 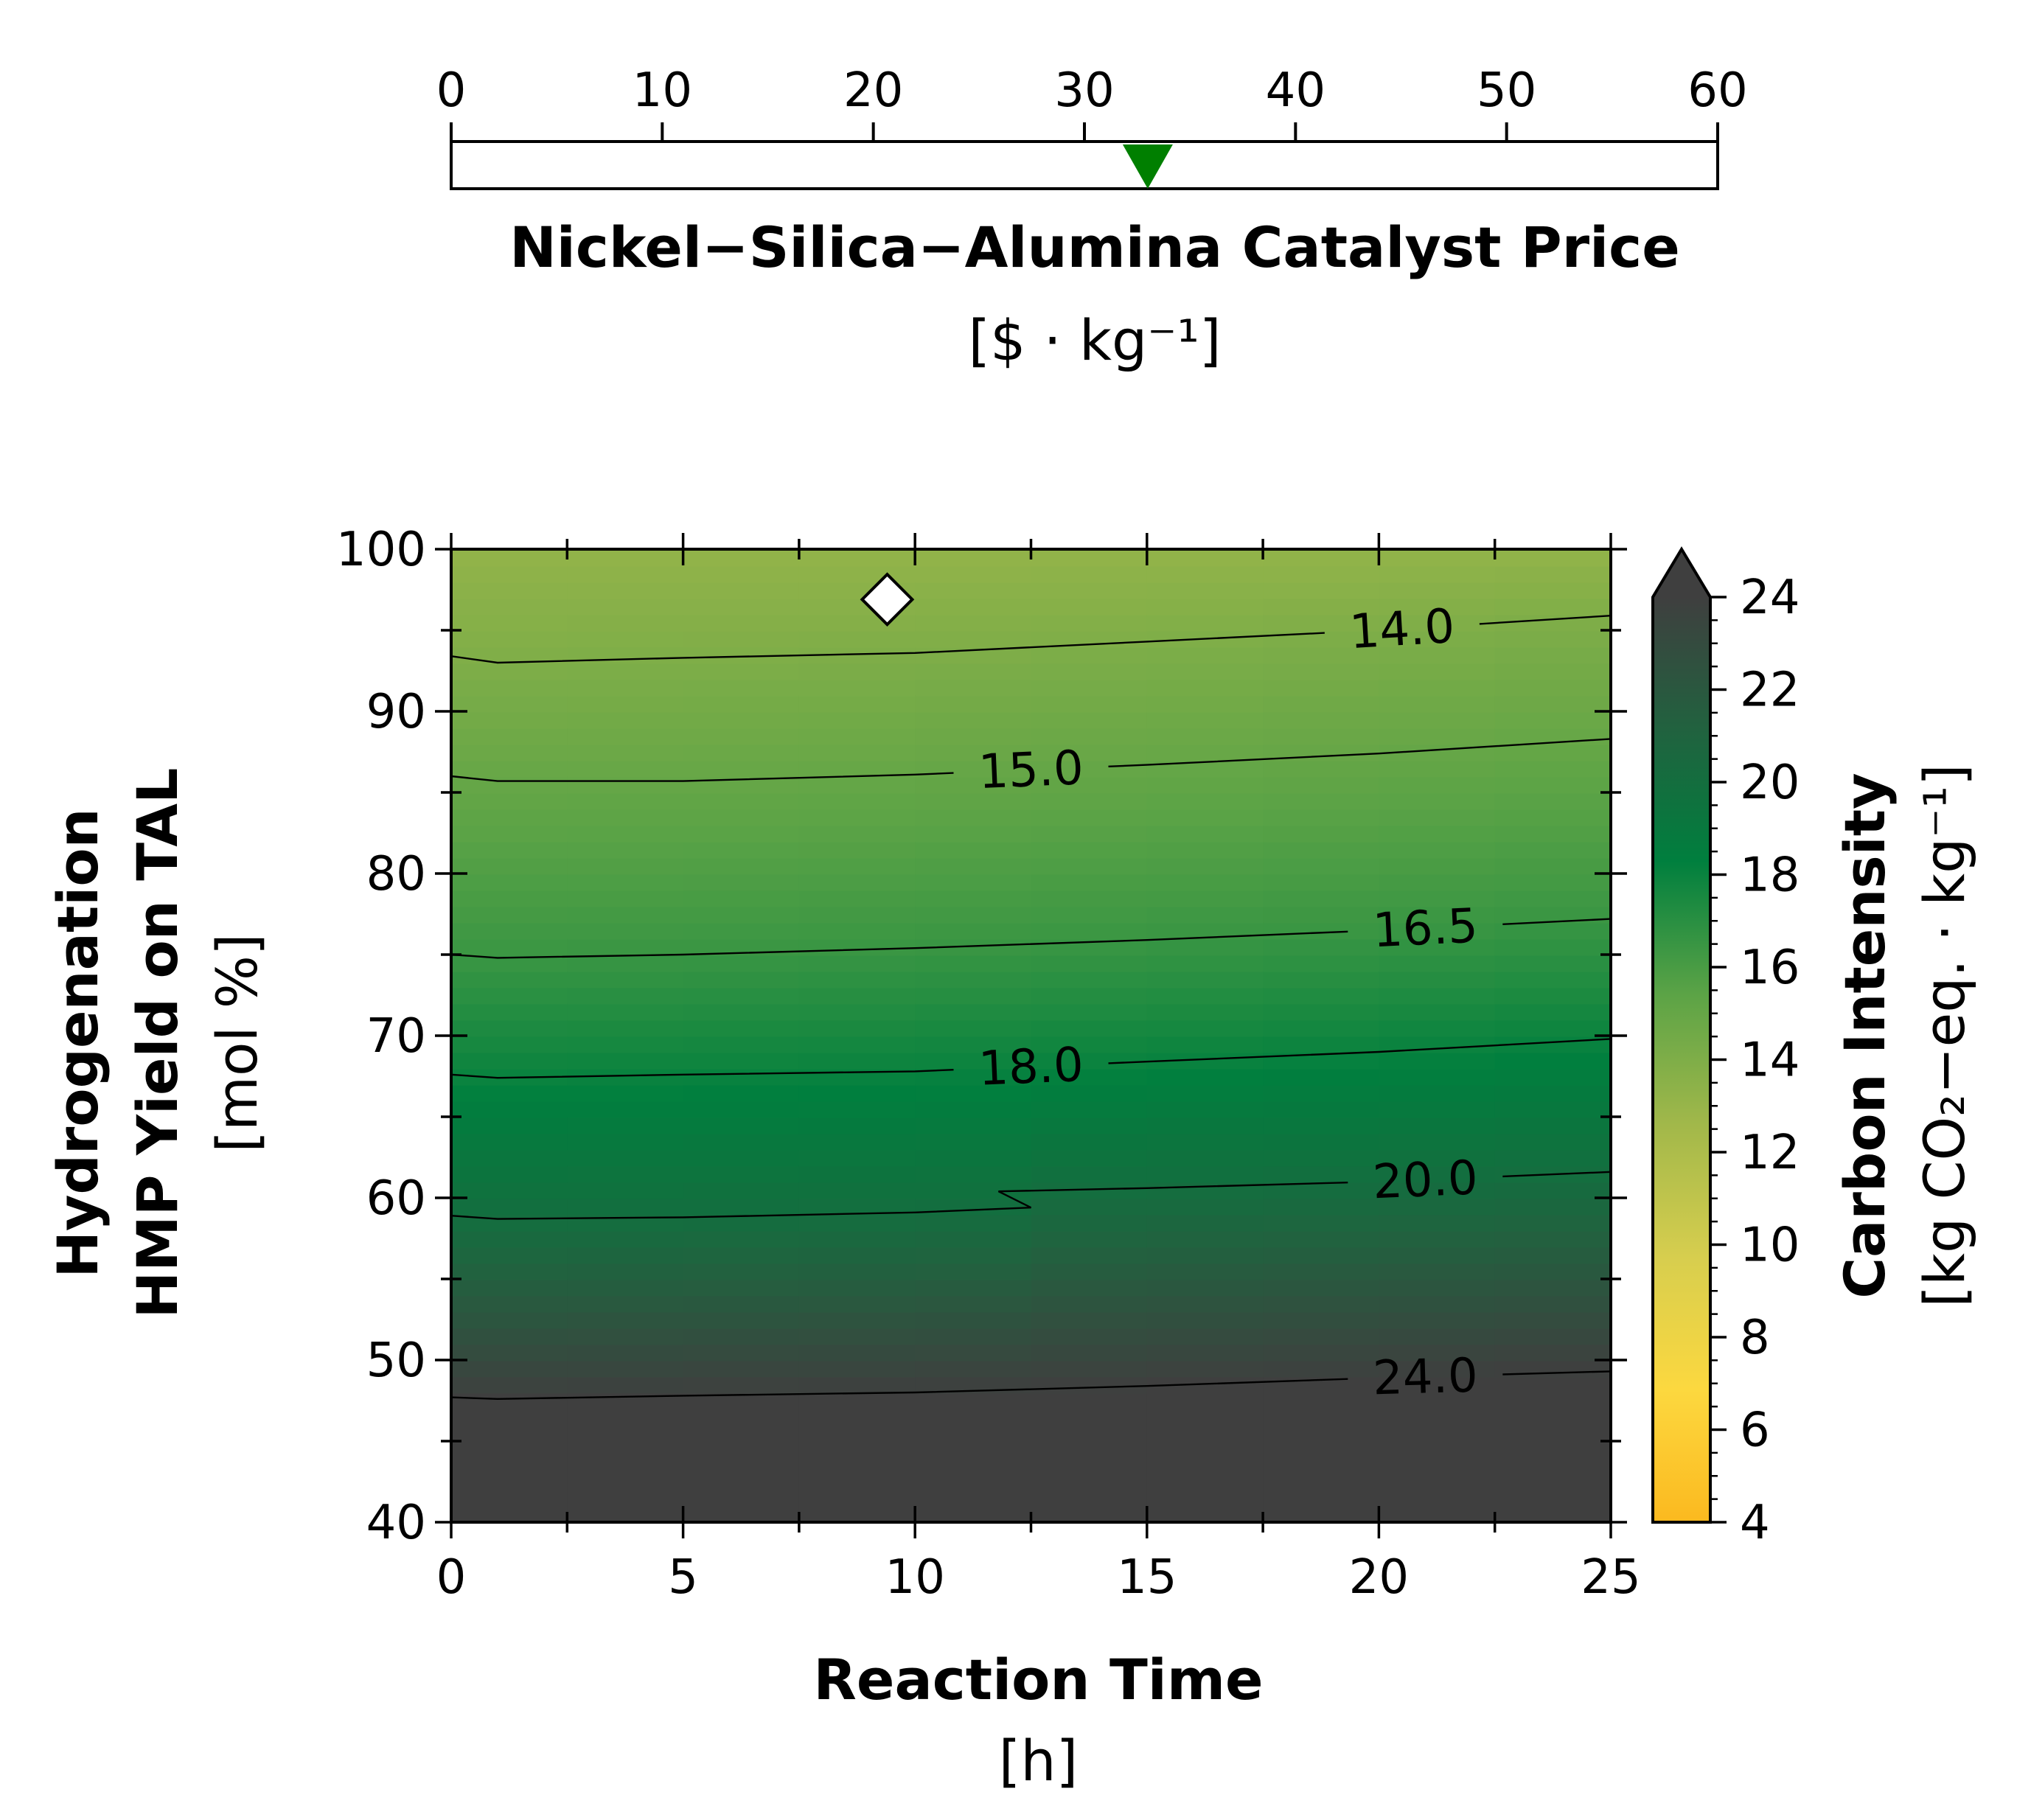 What do you see at coordinates (396, 1198) in the screenshot?
I see `y-axis-tick-label: 60` at bounding box center [396, 1198].